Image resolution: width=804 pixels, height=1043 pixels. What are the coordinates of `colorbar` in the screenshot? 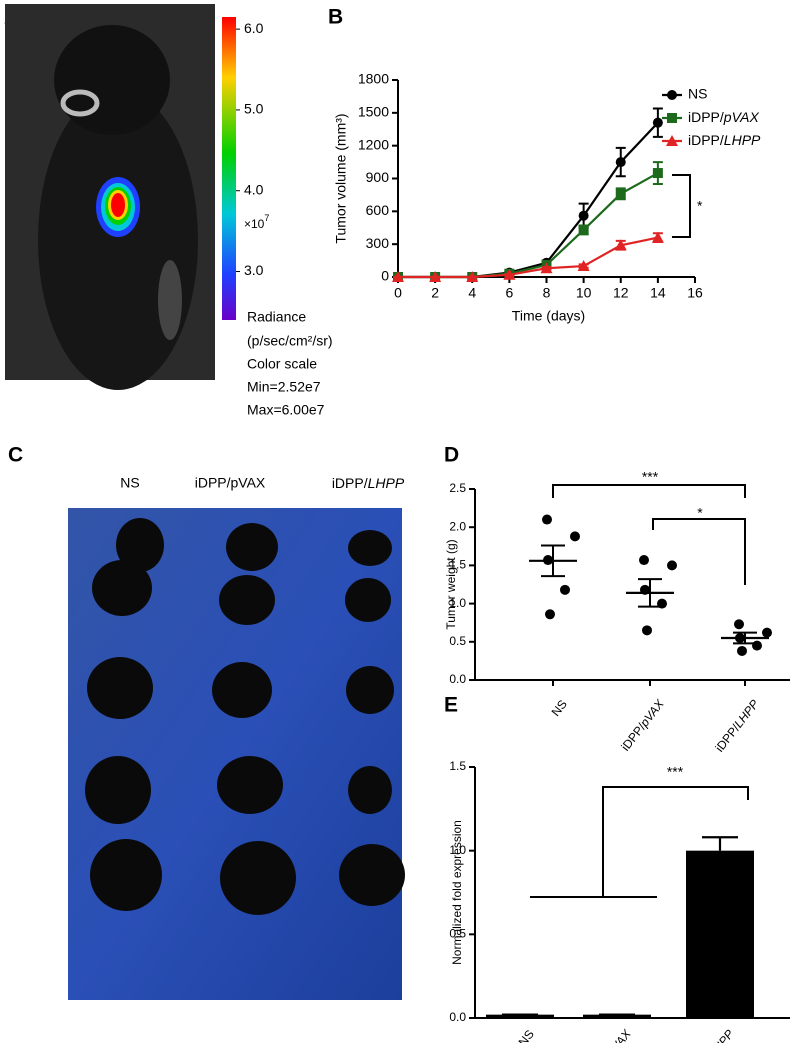 It's located at (229, 168).